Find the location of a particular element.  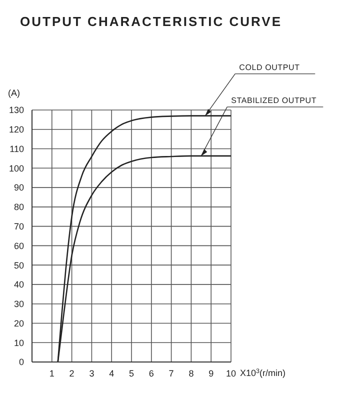

y-tick-label: 40 is located at coordinates (19, 285).